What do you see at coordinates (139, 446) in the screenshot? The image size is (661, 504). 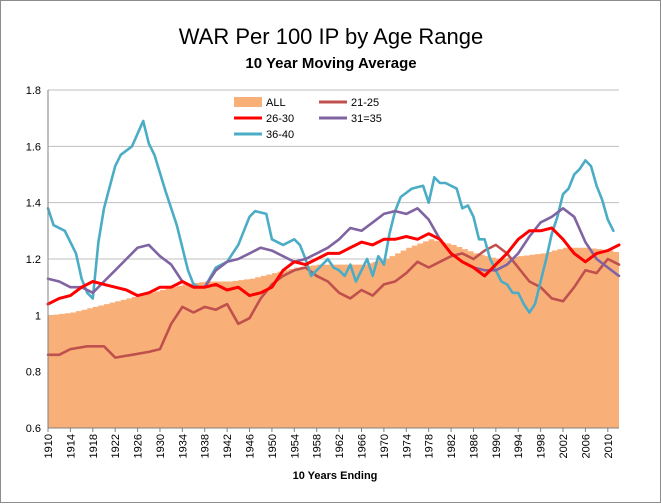 I see `x-tick-label: 1926` at bounding box center [139, 446].